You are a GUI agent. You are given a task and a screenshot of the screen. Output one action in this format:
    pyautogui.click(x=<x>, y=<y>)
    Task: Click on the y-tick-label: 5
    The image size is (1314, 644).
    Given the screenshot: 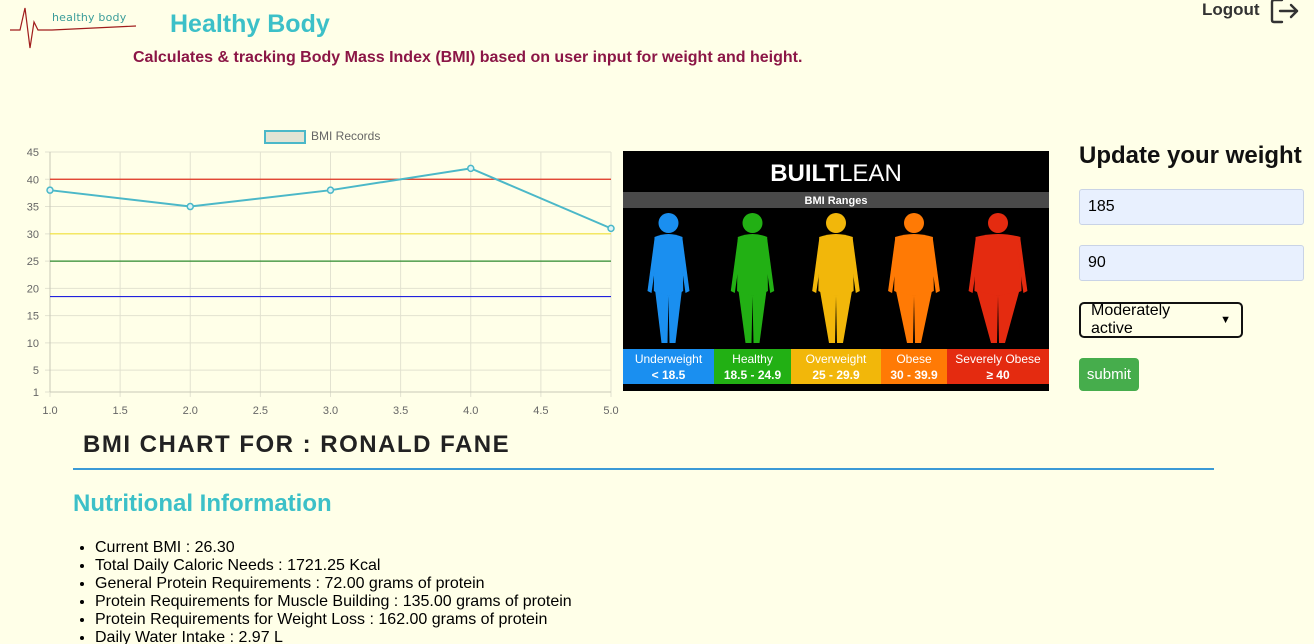 What is the action you would take?
    pyautogui.click(x=36, y=371)
    